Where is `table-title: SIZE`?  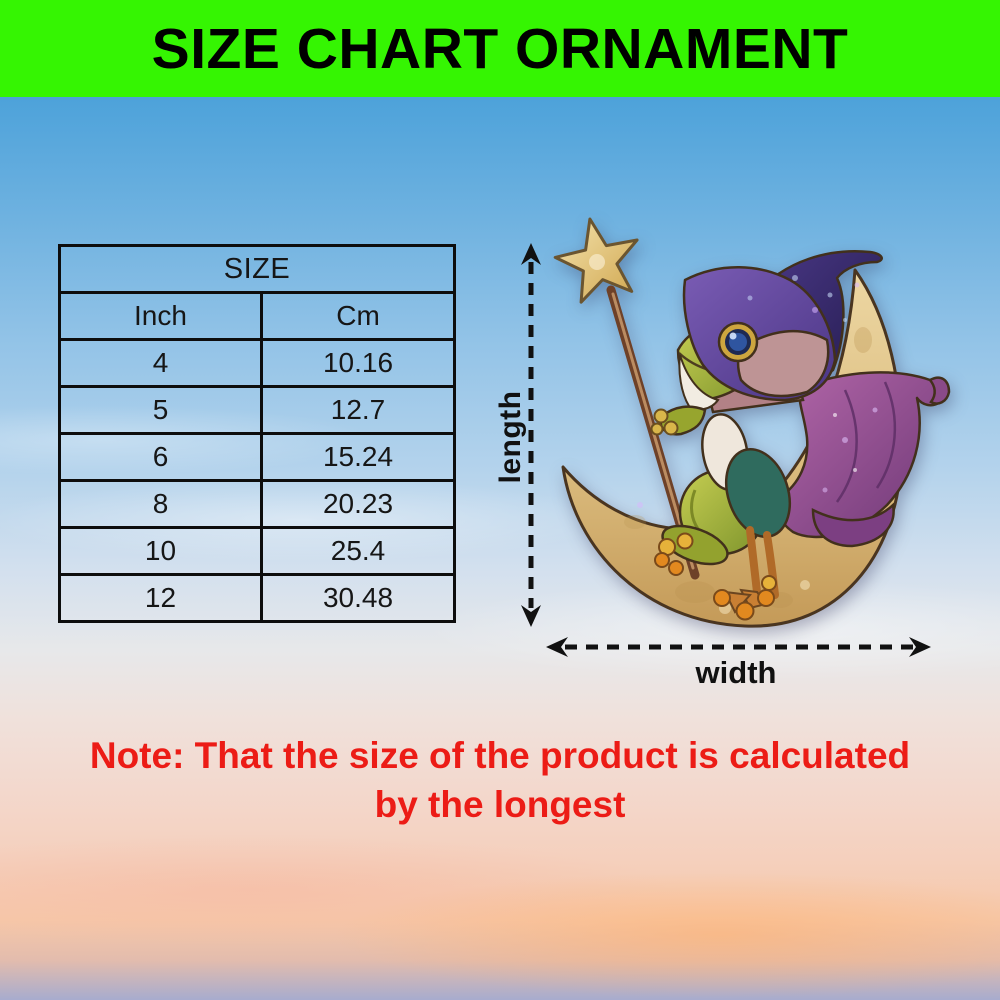
table-title: SIZE is located at coordinates (257, 268).